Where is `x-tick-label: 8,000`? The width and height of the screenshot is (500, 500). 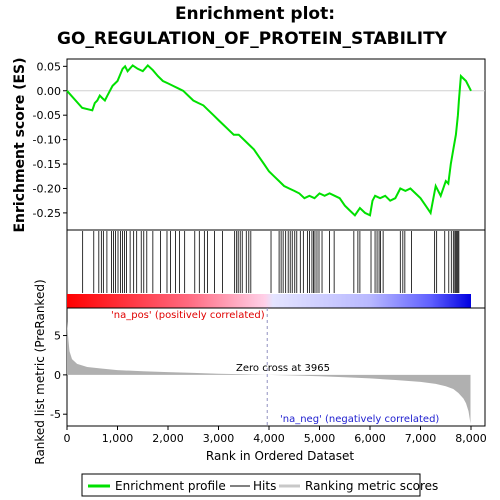 x-tick-label: 8,000 is located at coordinates (471, 438).